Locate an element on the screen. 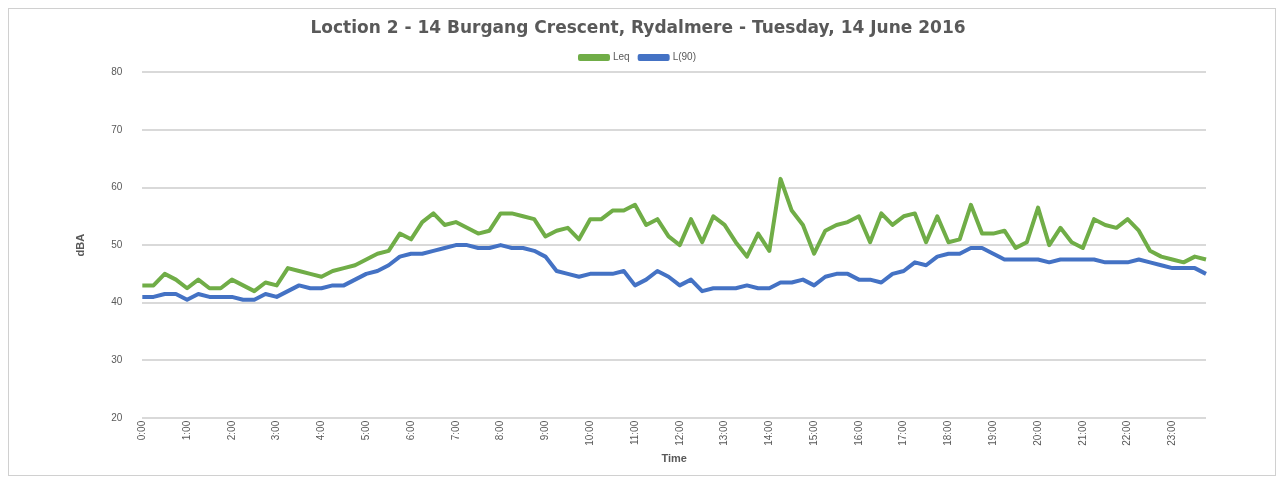 The width and height of the screenshot is (1286, 483). y-tick-label: 30 is located at coordinates (117, 359).